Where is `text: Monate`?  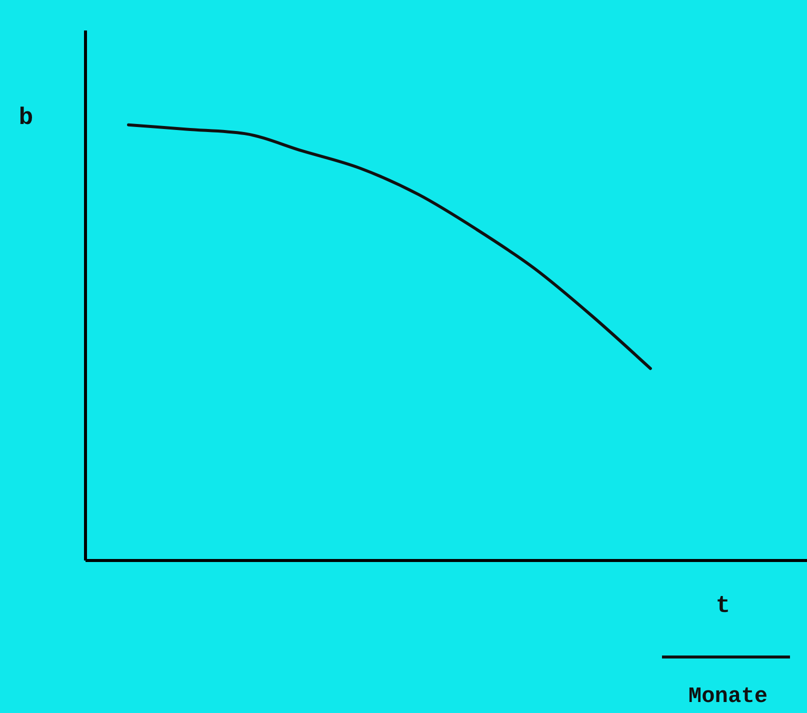 text: Monate is located at coordinates (728, 696).